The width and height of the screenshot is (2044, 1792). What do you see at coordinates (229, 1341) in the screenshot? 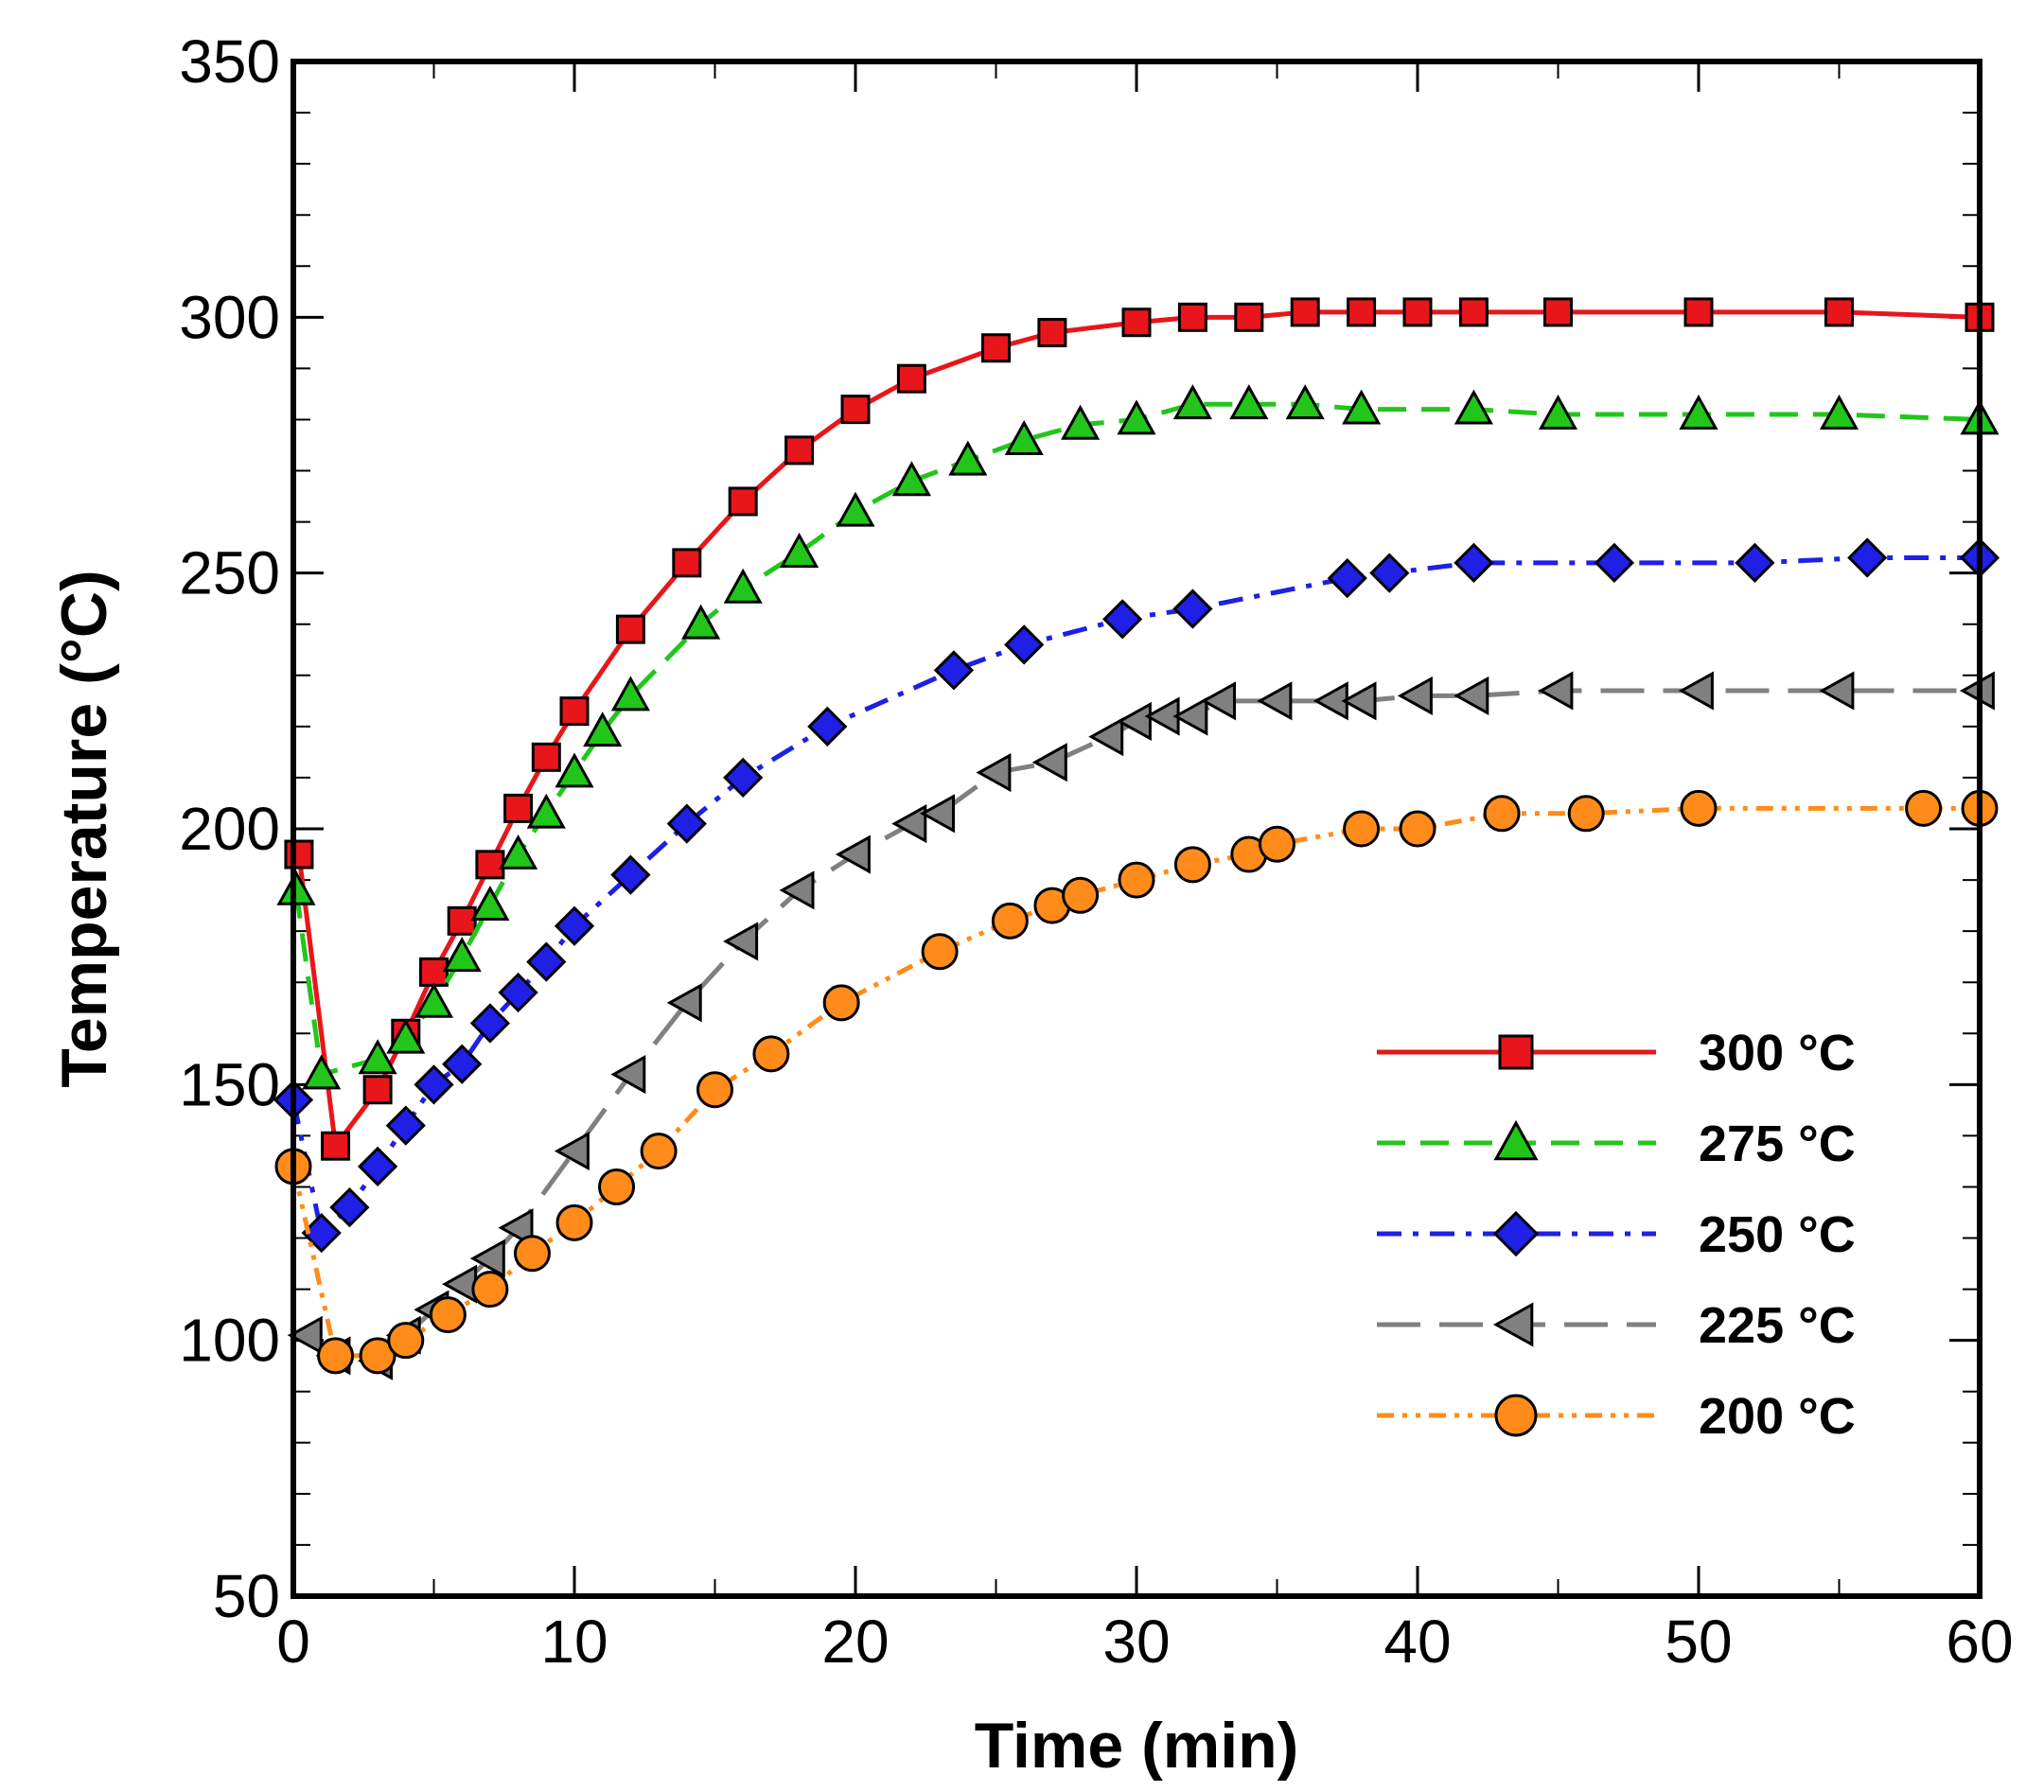
I see `y-tick-label: 100` at bounding box center [229, 1341].